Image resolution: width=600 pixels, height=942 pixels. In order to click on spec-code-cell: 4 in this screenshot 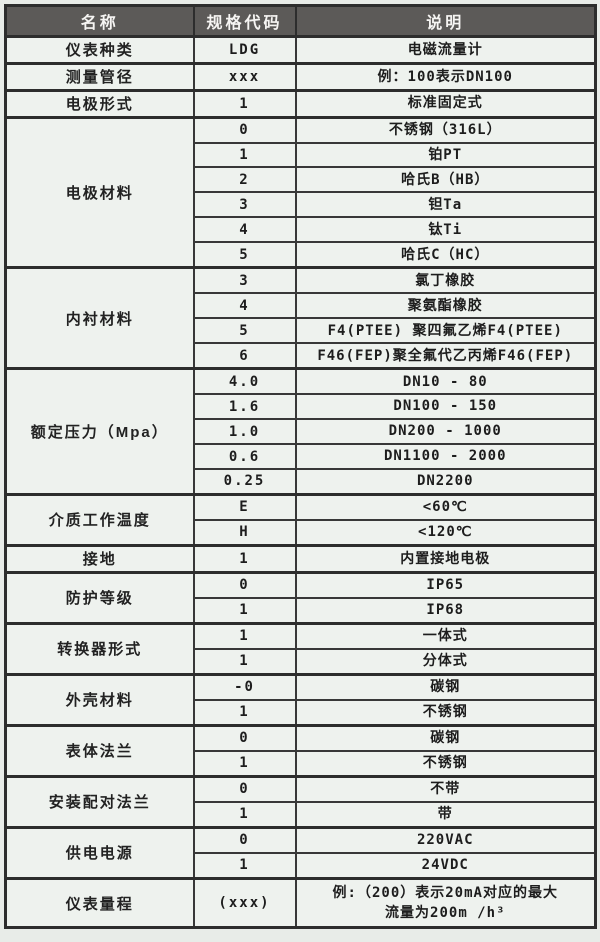, I will do `click(244, 306)`.